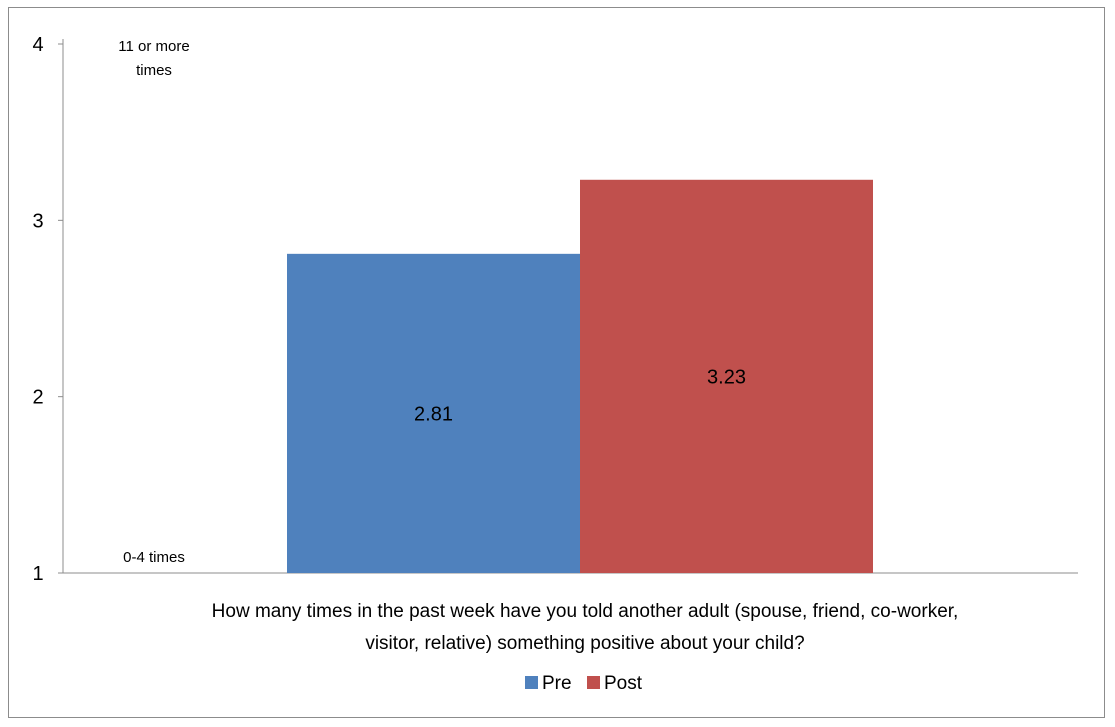 The height and width of the screenshot is (727, 1115). I want to click on legend-label-post: Post, so click(623, 683).